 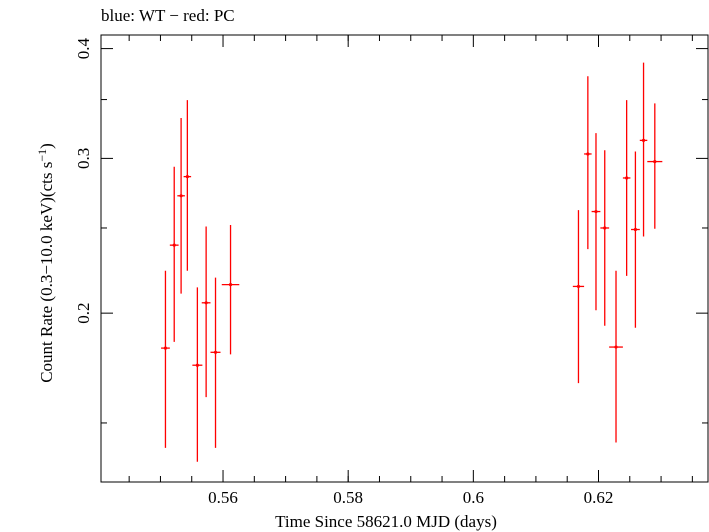 I want to click on x-tick-label: 0.58, so click(x=348, y=497).